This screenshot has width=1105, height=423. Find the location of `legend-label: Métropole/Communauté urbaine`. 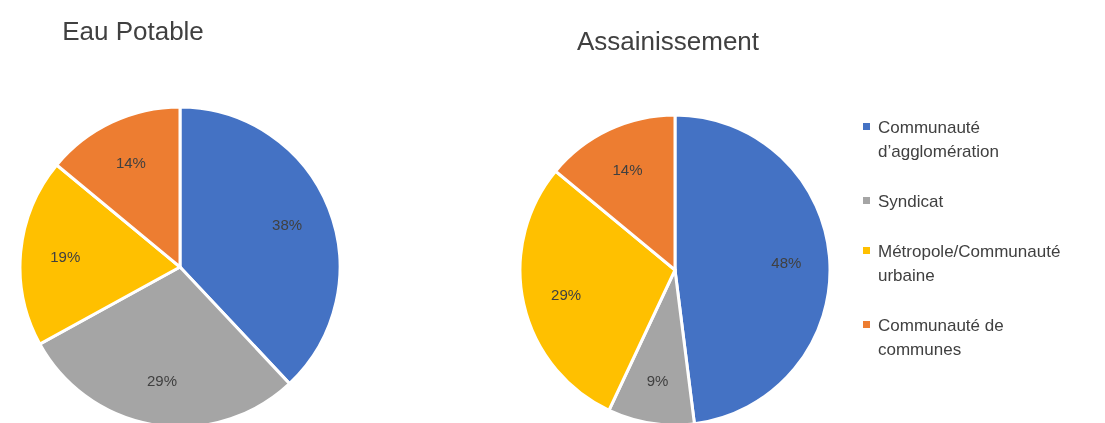

legend-label: Métropole/Communauté urbaine is located at coordinates (970, 264).